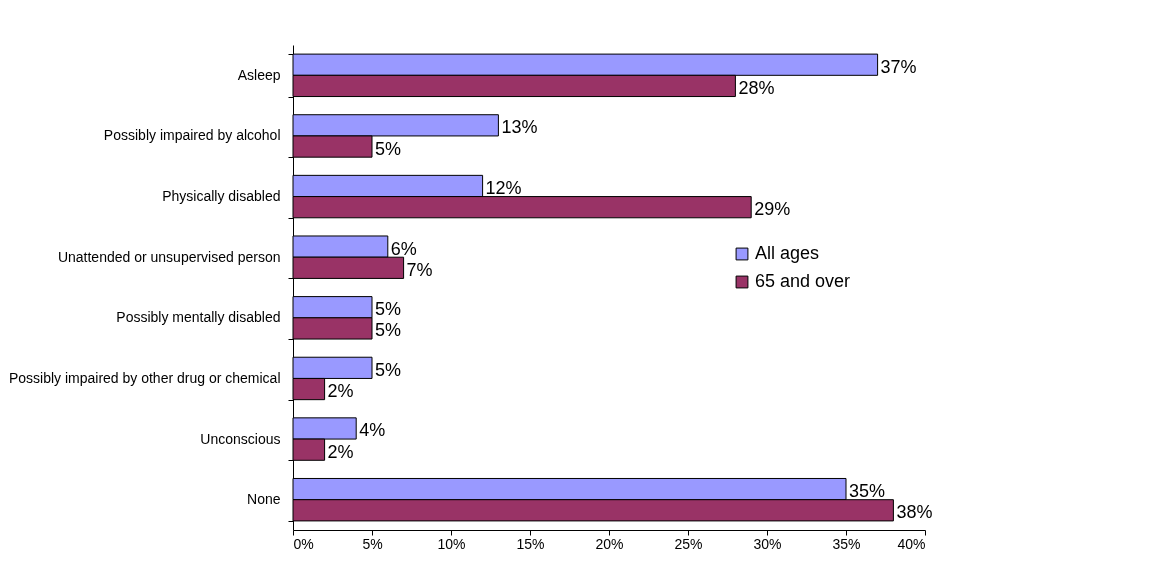 Image resolution: width=1156 pixels, height=583 pixels. Describe the element at coordinates (803, 281) in the screenshot. I see `legend-label: 65 and over` at that location.